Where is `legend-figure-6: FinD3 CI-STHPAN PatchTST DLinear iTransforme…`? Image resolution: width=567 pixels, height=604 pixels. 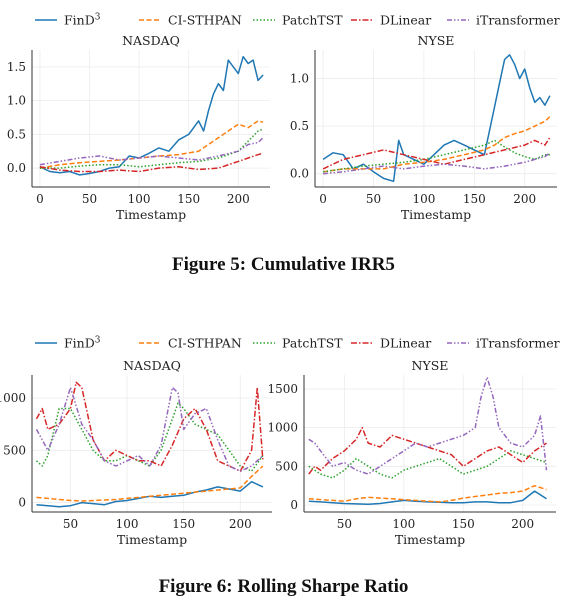 legend-figure-6: FinD3 CI-STHPAN PatchTST DLinear iTransforme… is located at coordinates (297, 343).